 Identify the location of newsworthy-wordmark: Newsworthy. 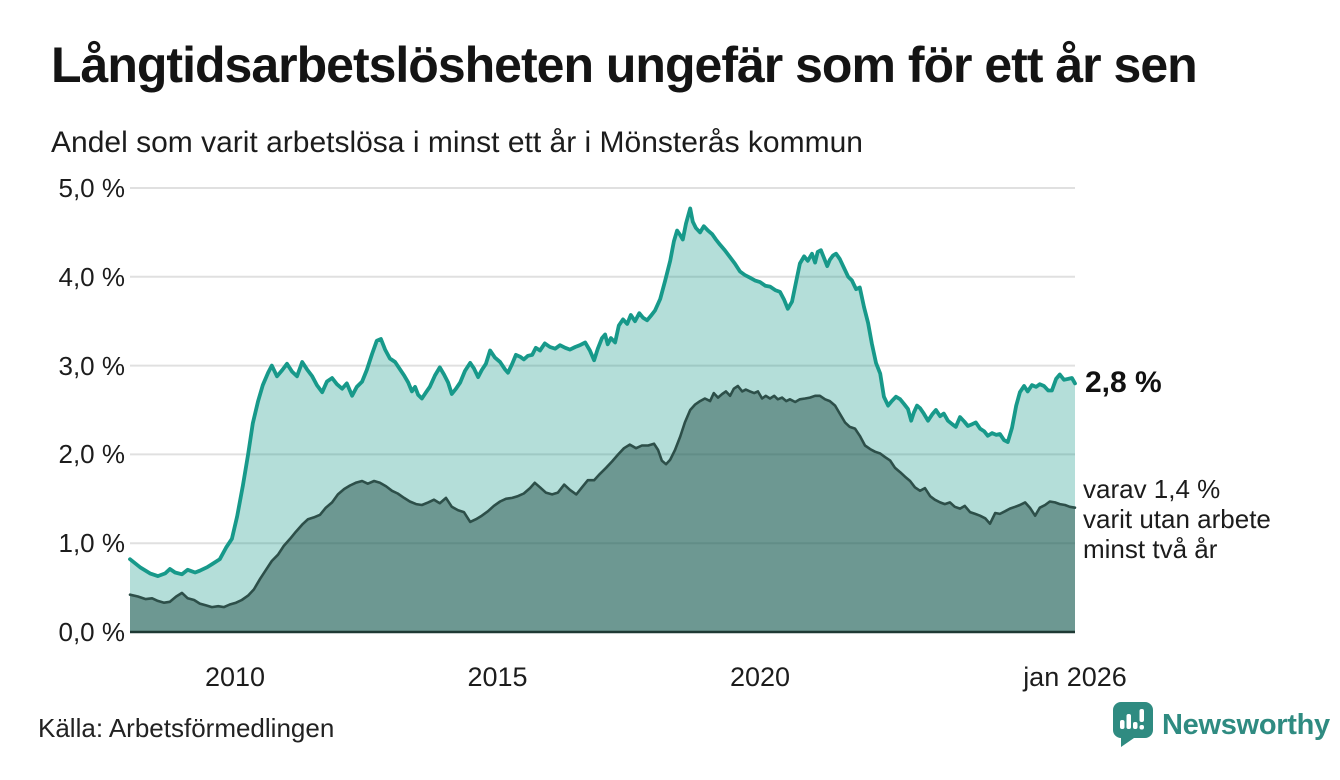
(1246, 725).